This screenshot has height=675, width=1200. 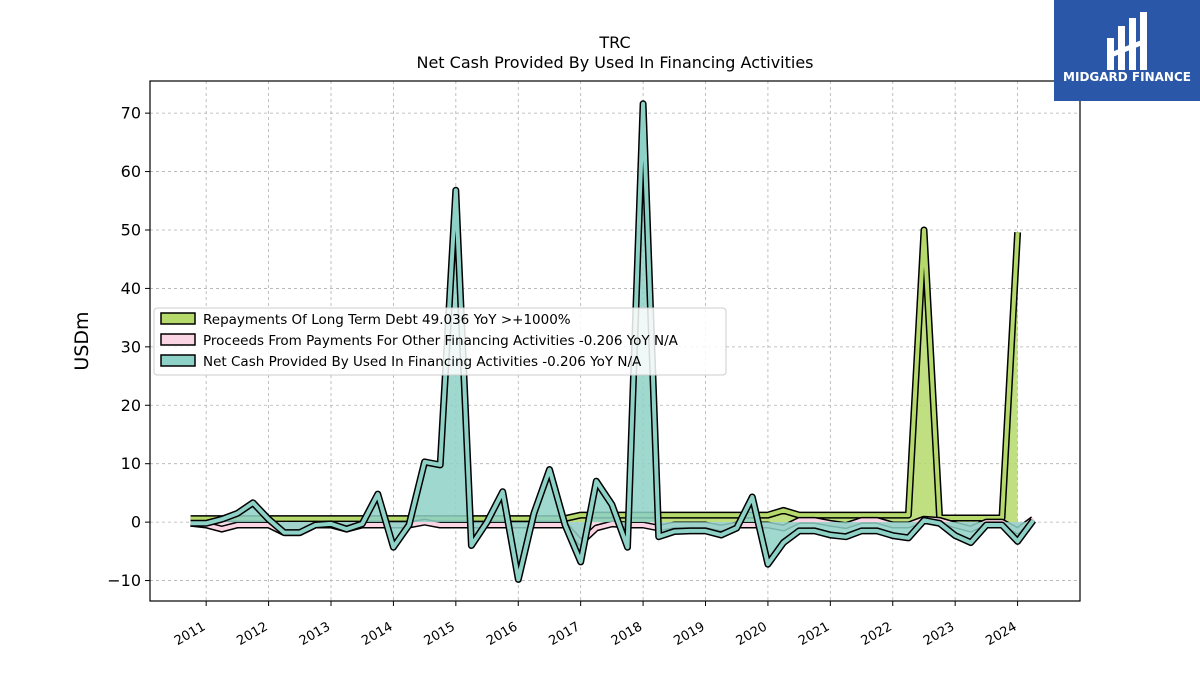 What do you see at coordinates (124, 580) in the screenshot?
I see `y-tick-label: −10` at bounding box center [124, 580].